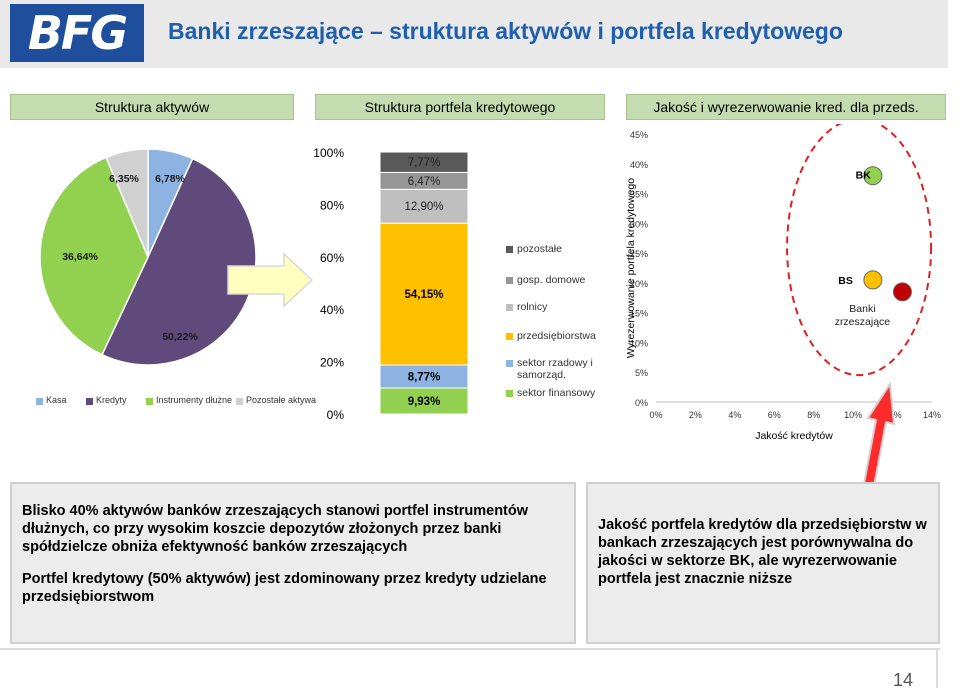 The image size is (960, 691). I want to click on bar-value-label: 7,77%, so click(424, 163).